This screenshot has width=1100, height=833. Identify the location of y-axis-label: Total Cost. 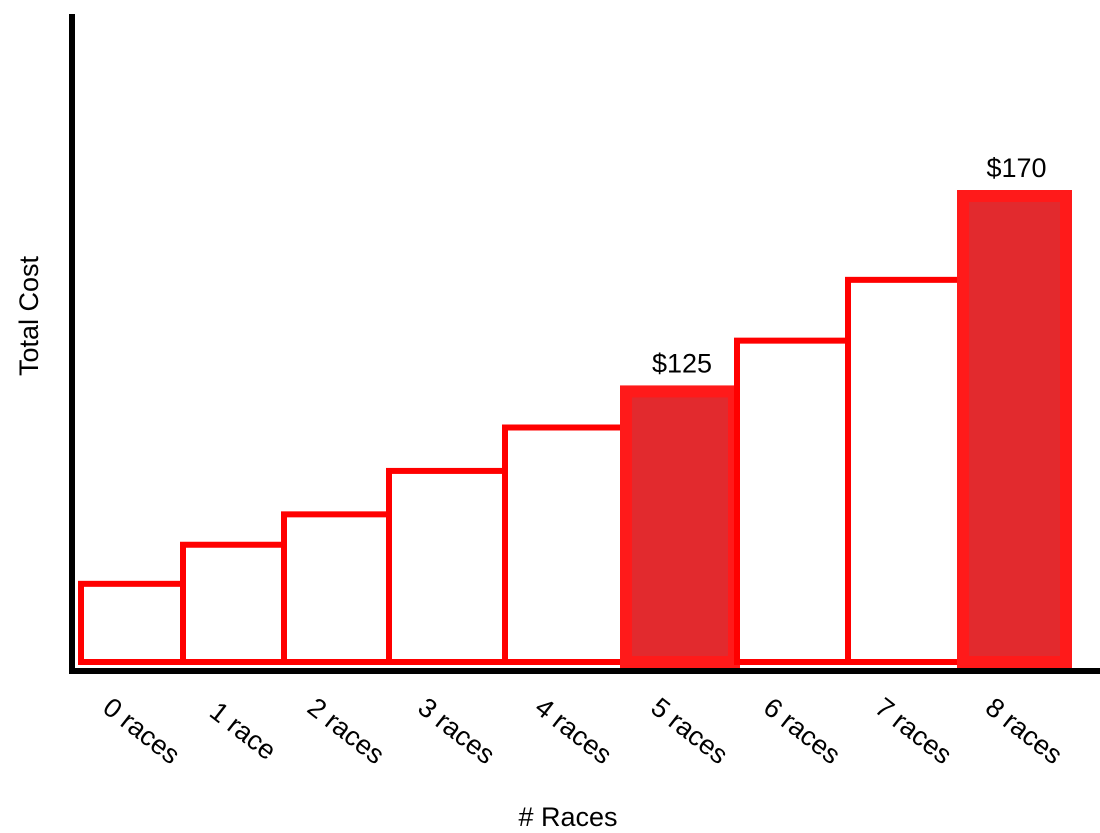
(29, 315).